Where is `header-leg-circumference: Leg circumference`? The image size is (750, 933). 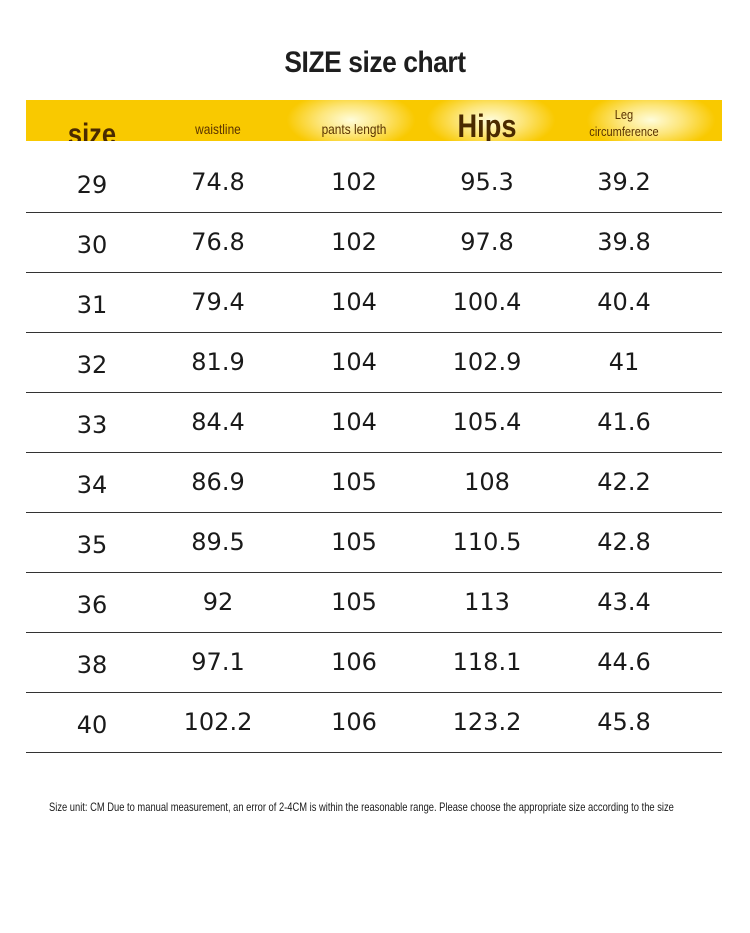 header-leg-circumference: Leg circumference is located at coordinates (624, 121).